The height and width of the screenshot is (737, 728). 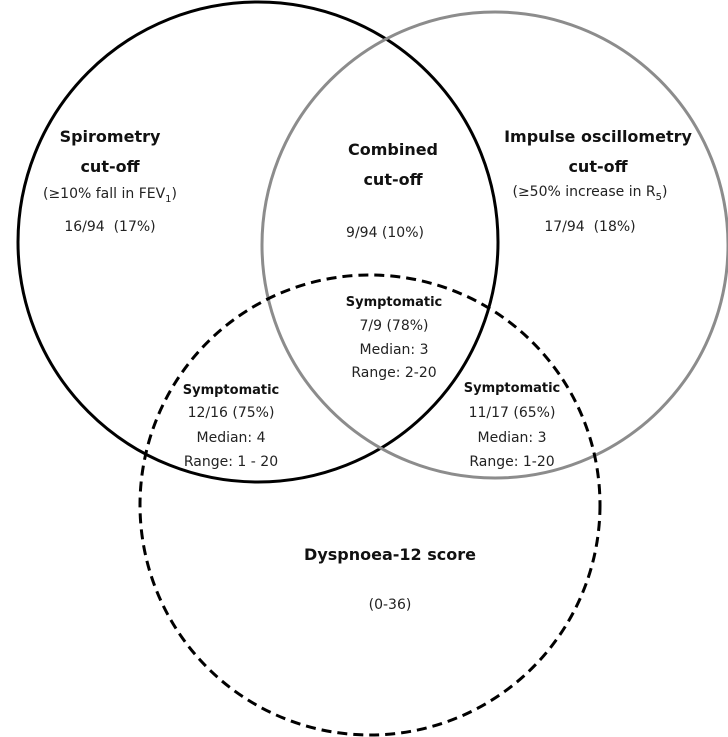 I want to click on set-criterion: (≥50% increase in R5), so click(x=589, y=193).